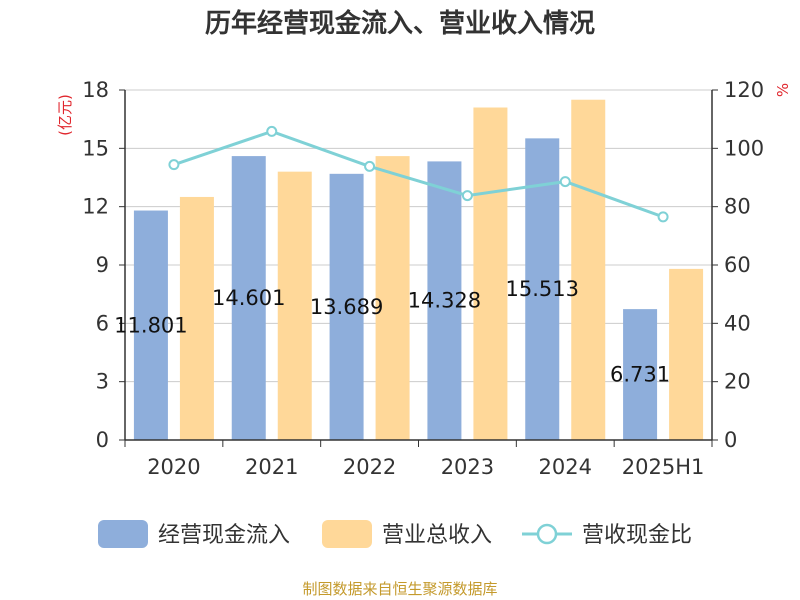  I want to click on y-left-tick-label: 9, so click(102, 265).